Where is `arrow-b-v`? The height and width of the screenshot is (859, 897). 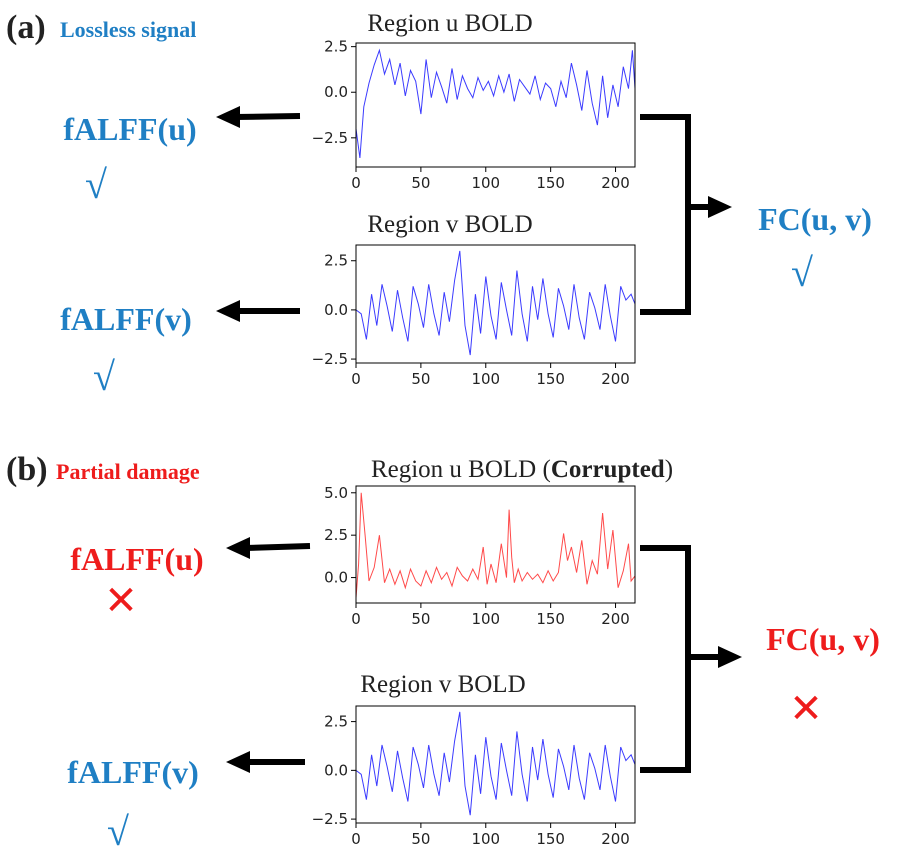
arrow-b-v is located at coordinates (265, 762).